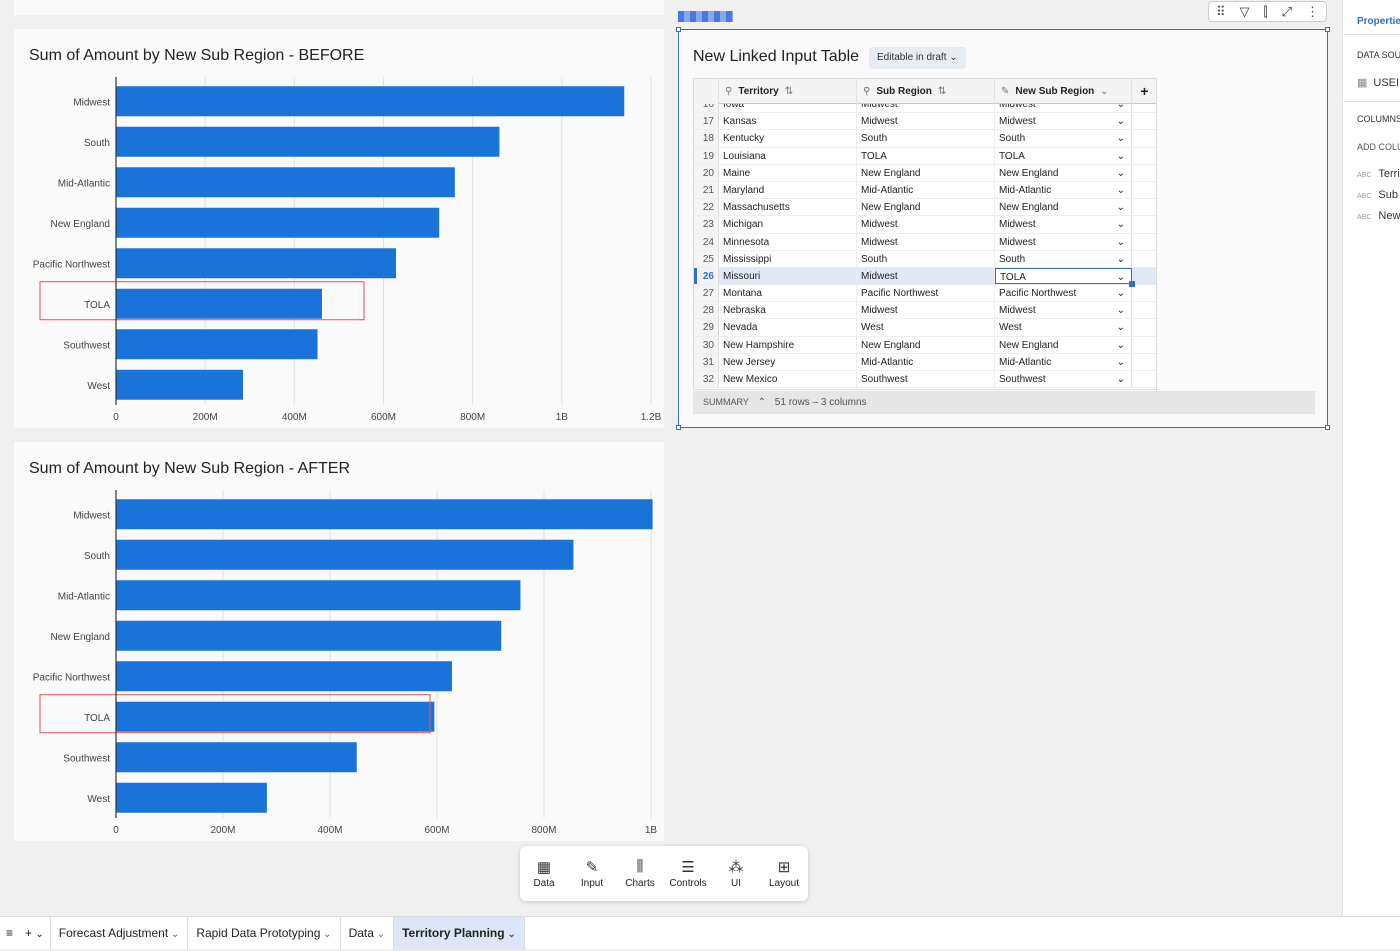  Describe the element at coordinates (1378, 216) in the screenshot. I see `column-item: ABC New` at that location.